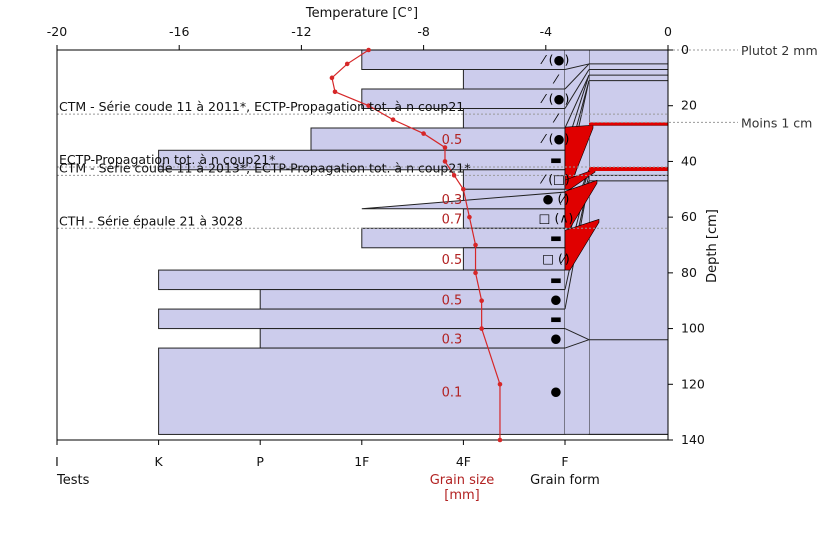 The height and width of the screenshot is (543, 837). What do you see at coordinates (693, 439) in the screenshot?
I see `depth-tick-label: 140` at bounding box center [693, 439].